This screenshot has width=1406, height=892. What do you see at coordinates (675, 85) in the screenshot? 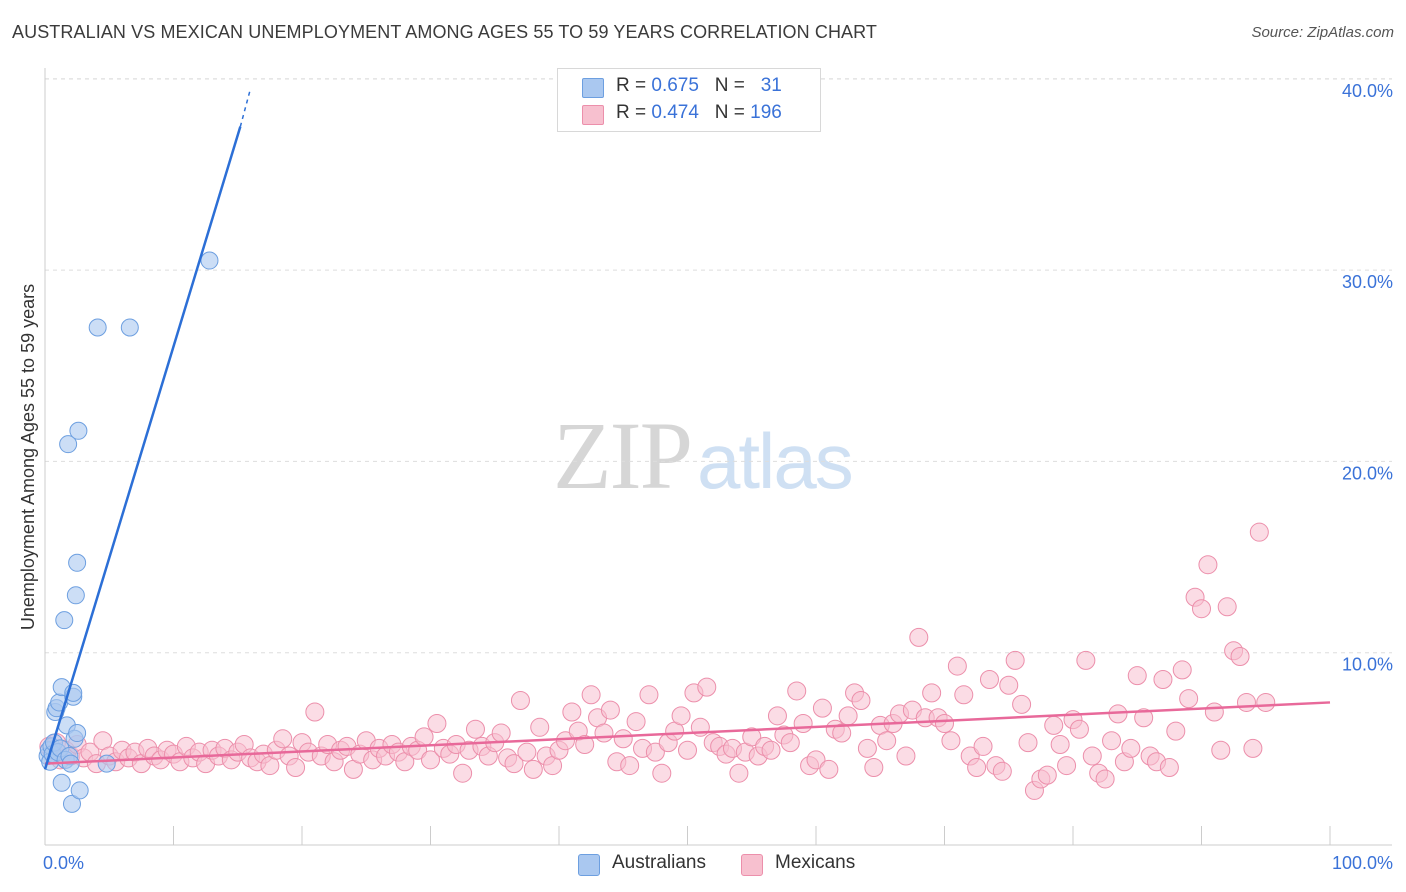
I see `r-value: 0.675` at bounding box center [675, 85].